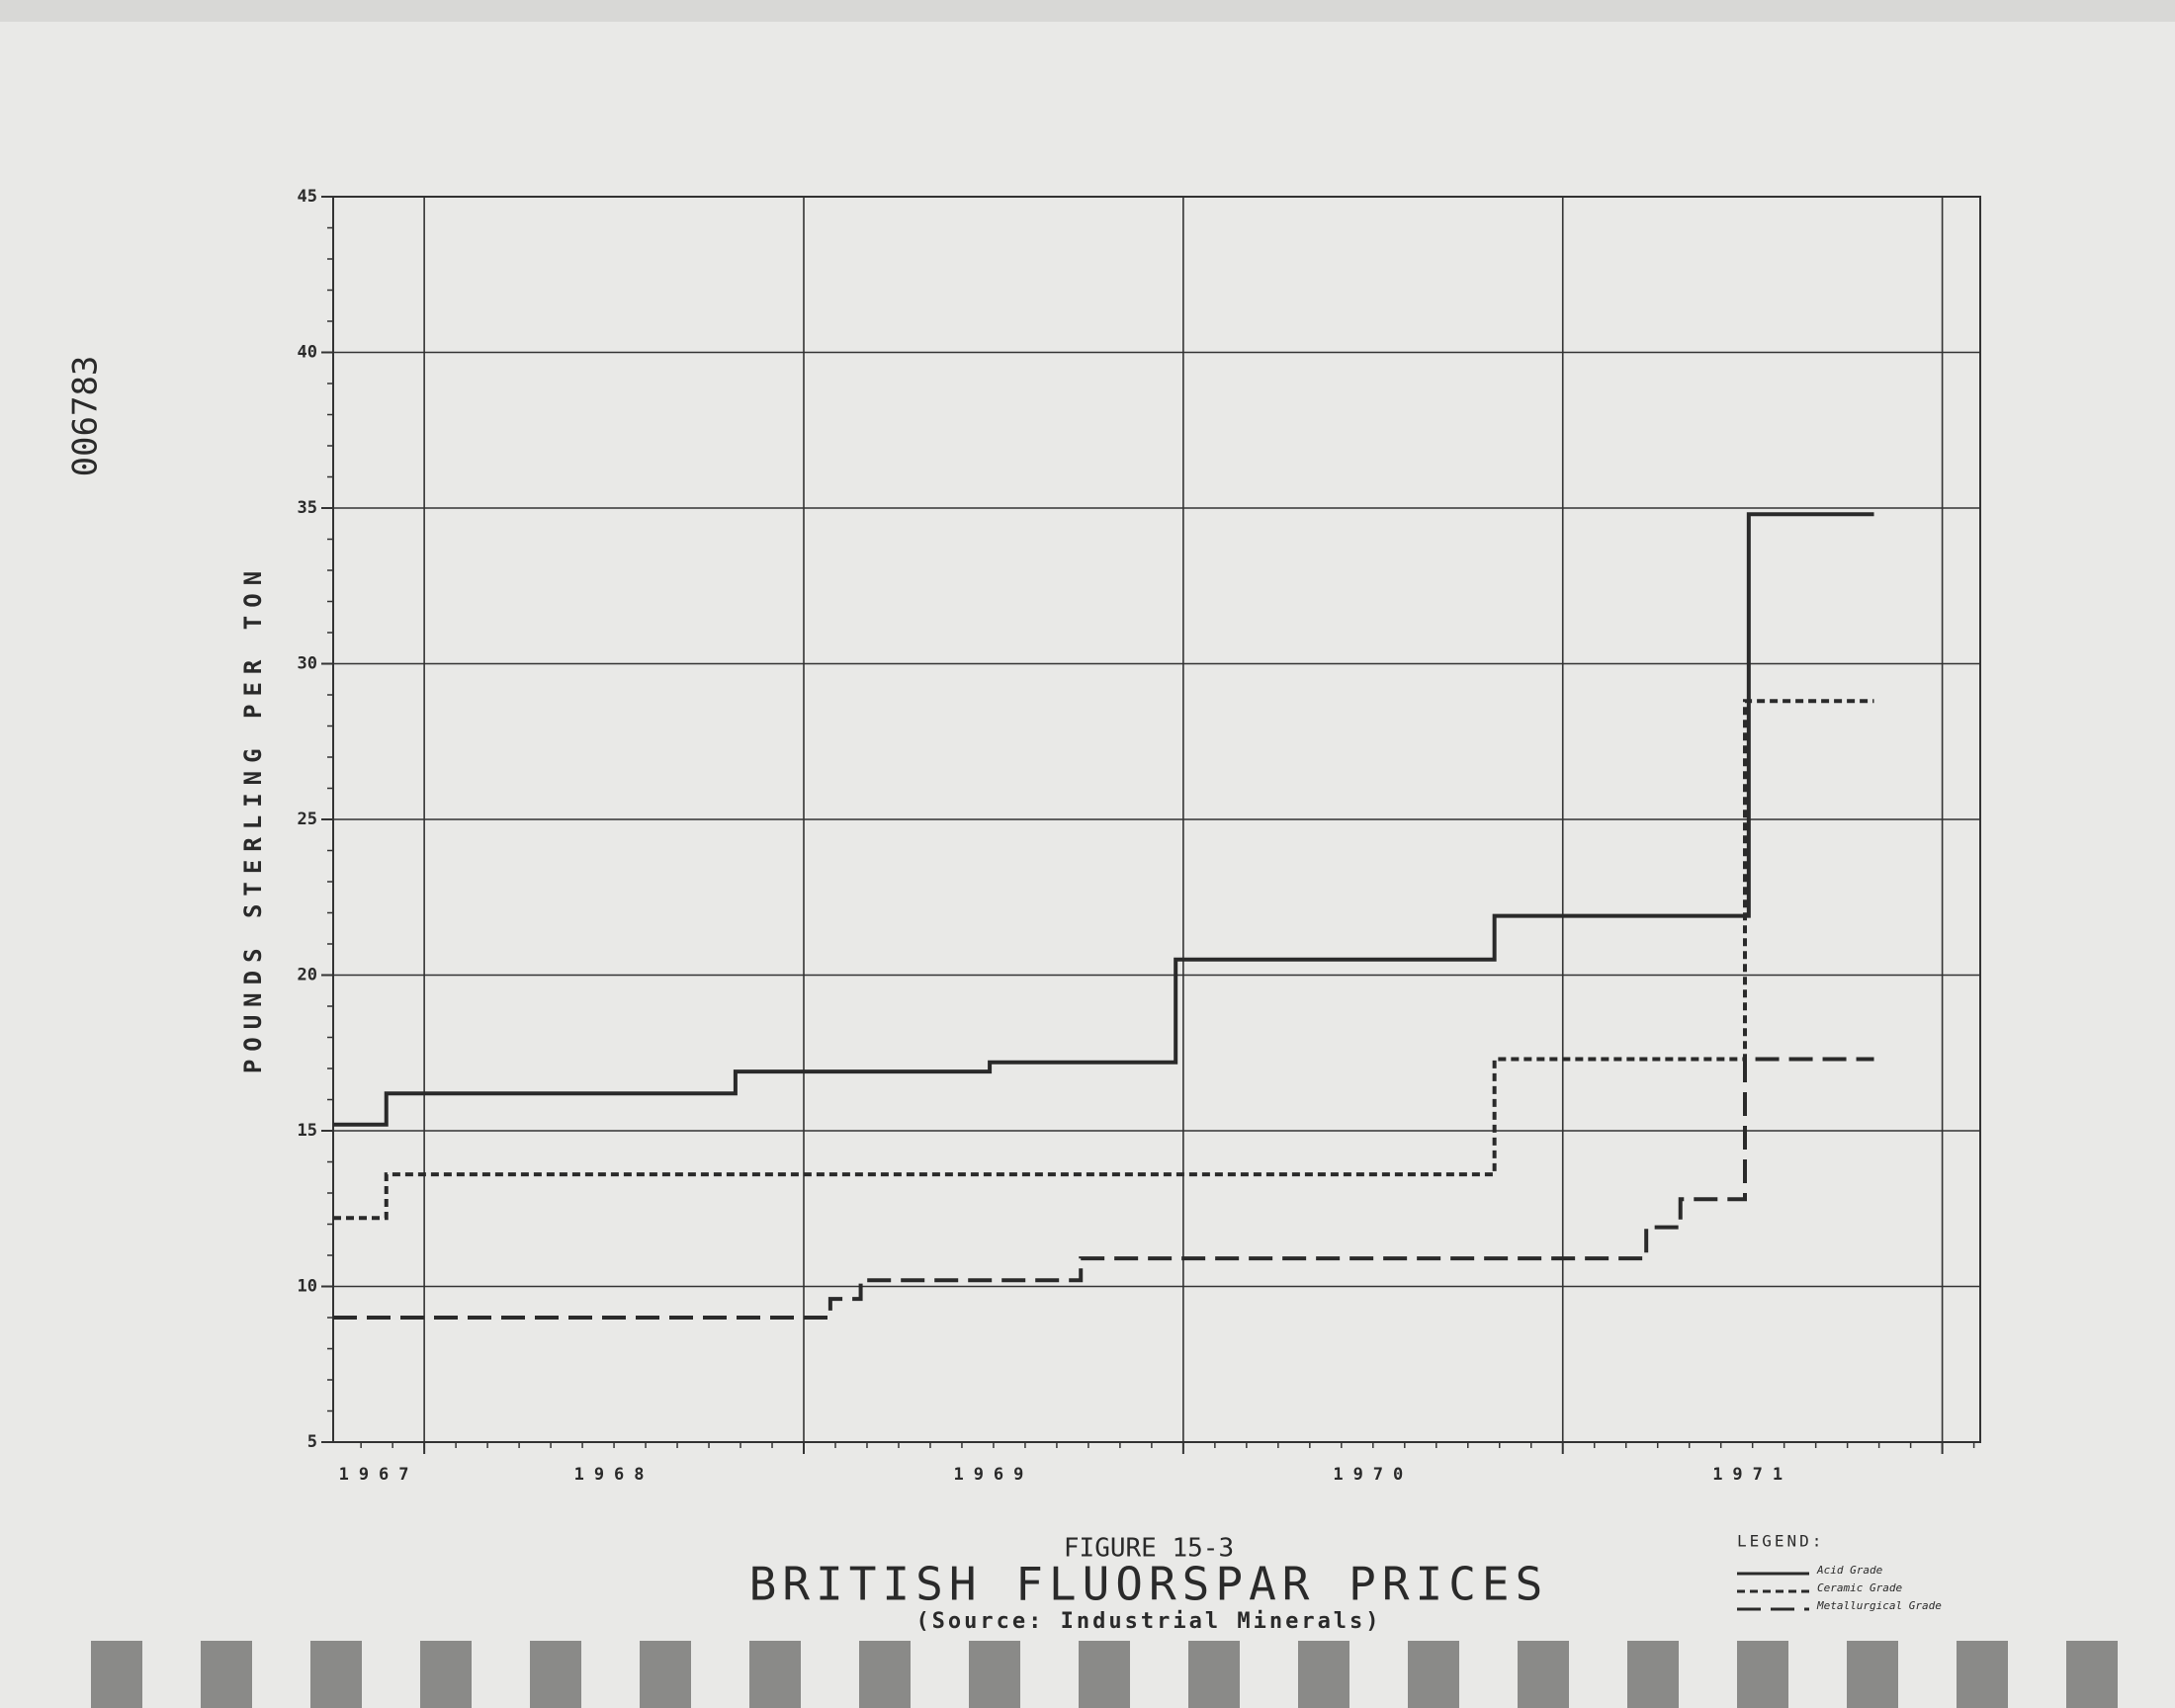 This screenshot has height=1708, width=2175. I want to click on top-edge, so click(1087, 11).